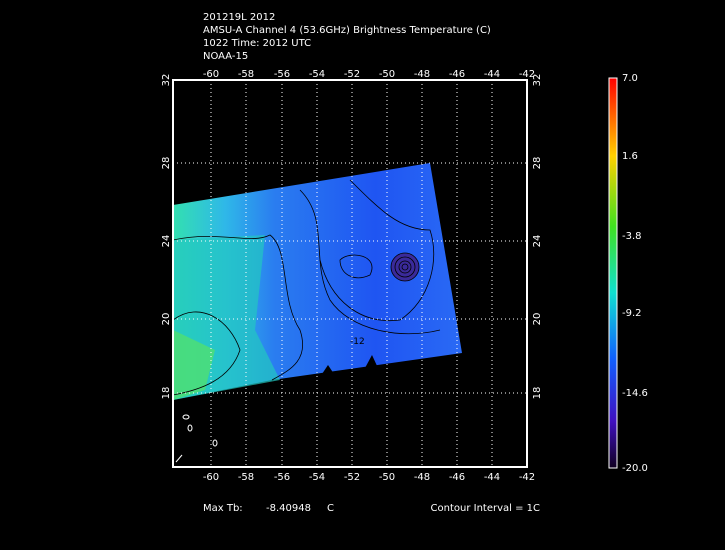 This screenshot has width=725, height=550. Describe the element at coordinates (225, 56) in the screenshot. I see `header-line: NOAA-15` at that location.